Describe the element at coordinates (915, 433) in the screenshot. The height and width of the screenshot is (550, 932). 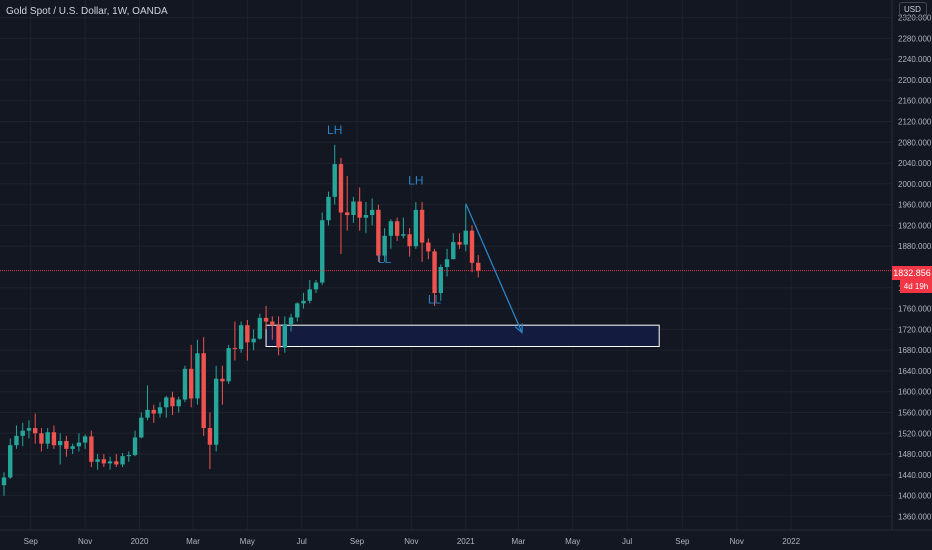
I see `y-tick-label: 1520.000` at that location.